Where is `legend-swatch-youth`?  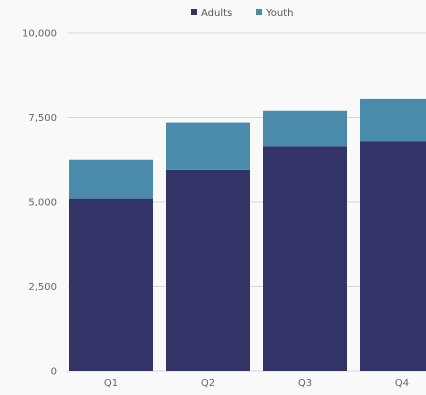 legend-swatch-youth is located at coordinates (259, 12).